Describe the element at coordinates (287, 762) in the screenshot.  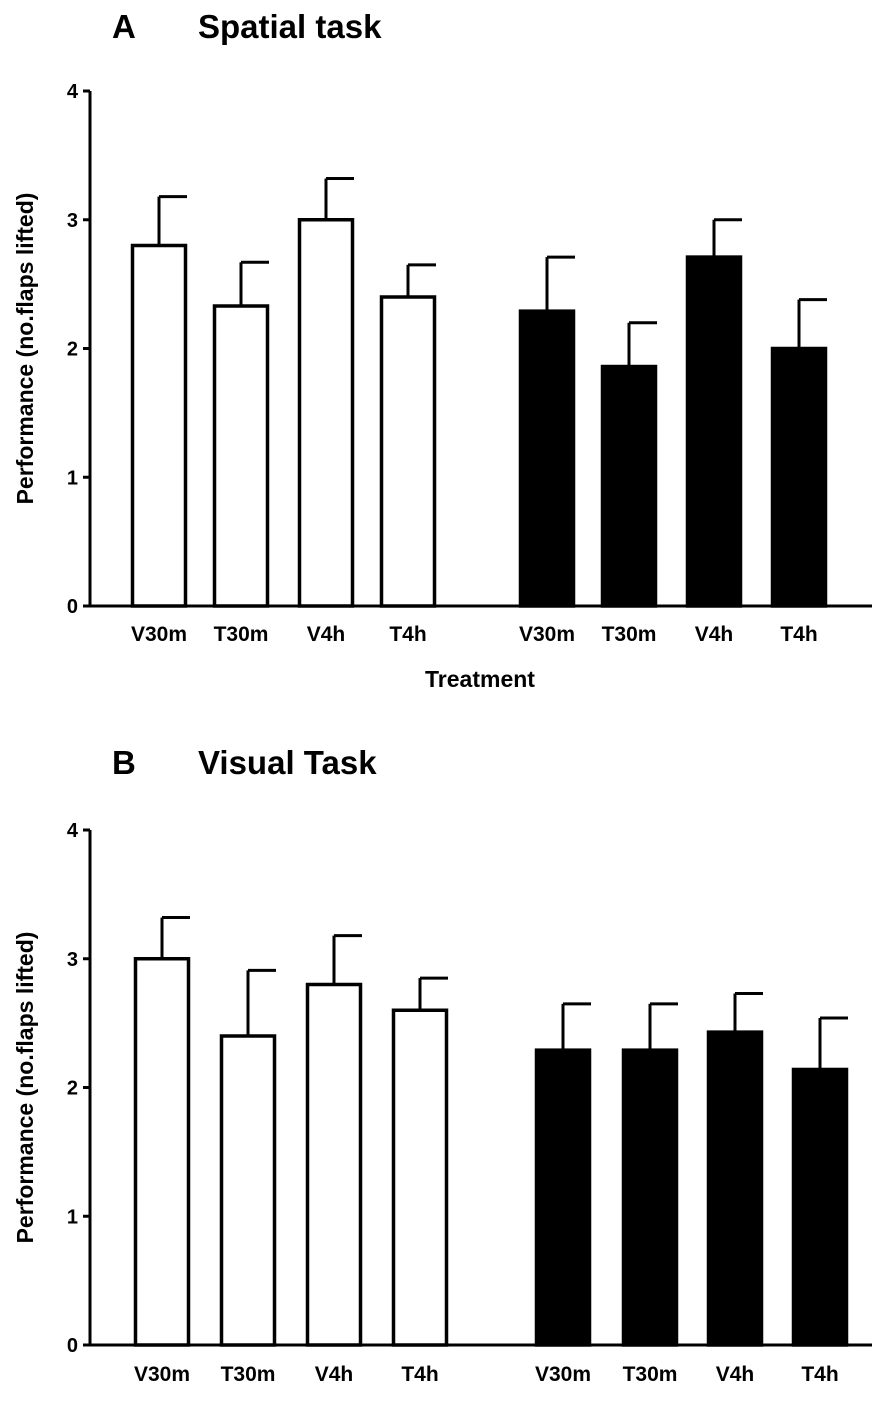
I see `chart-title: Visual Task` at that location.